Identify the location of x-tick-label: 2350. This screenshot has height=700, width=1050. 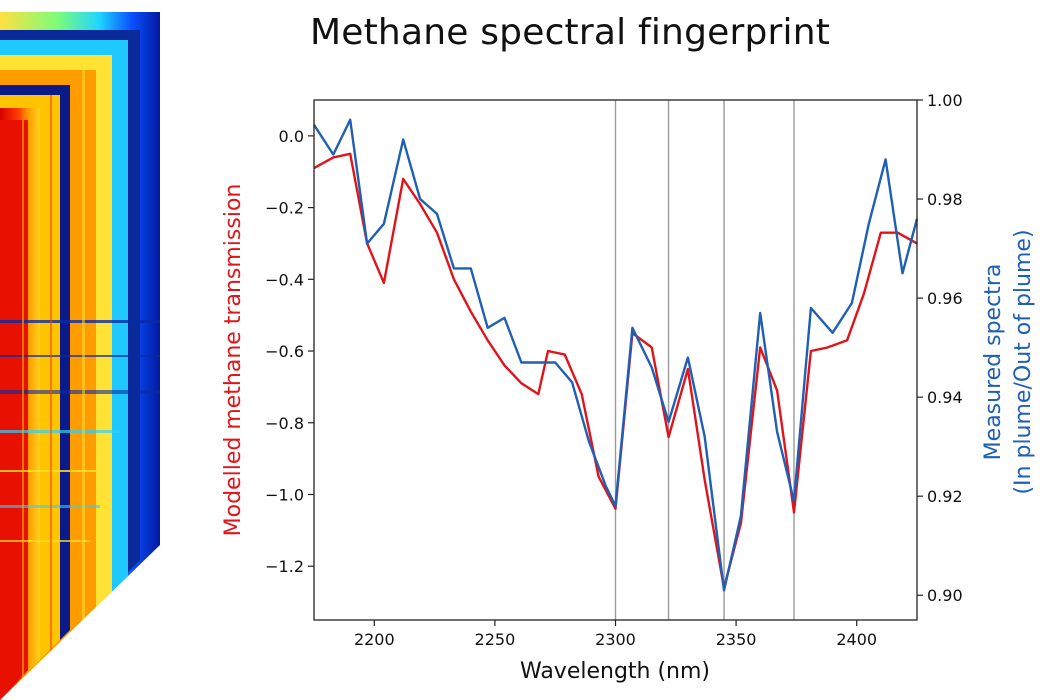
(736, 639).